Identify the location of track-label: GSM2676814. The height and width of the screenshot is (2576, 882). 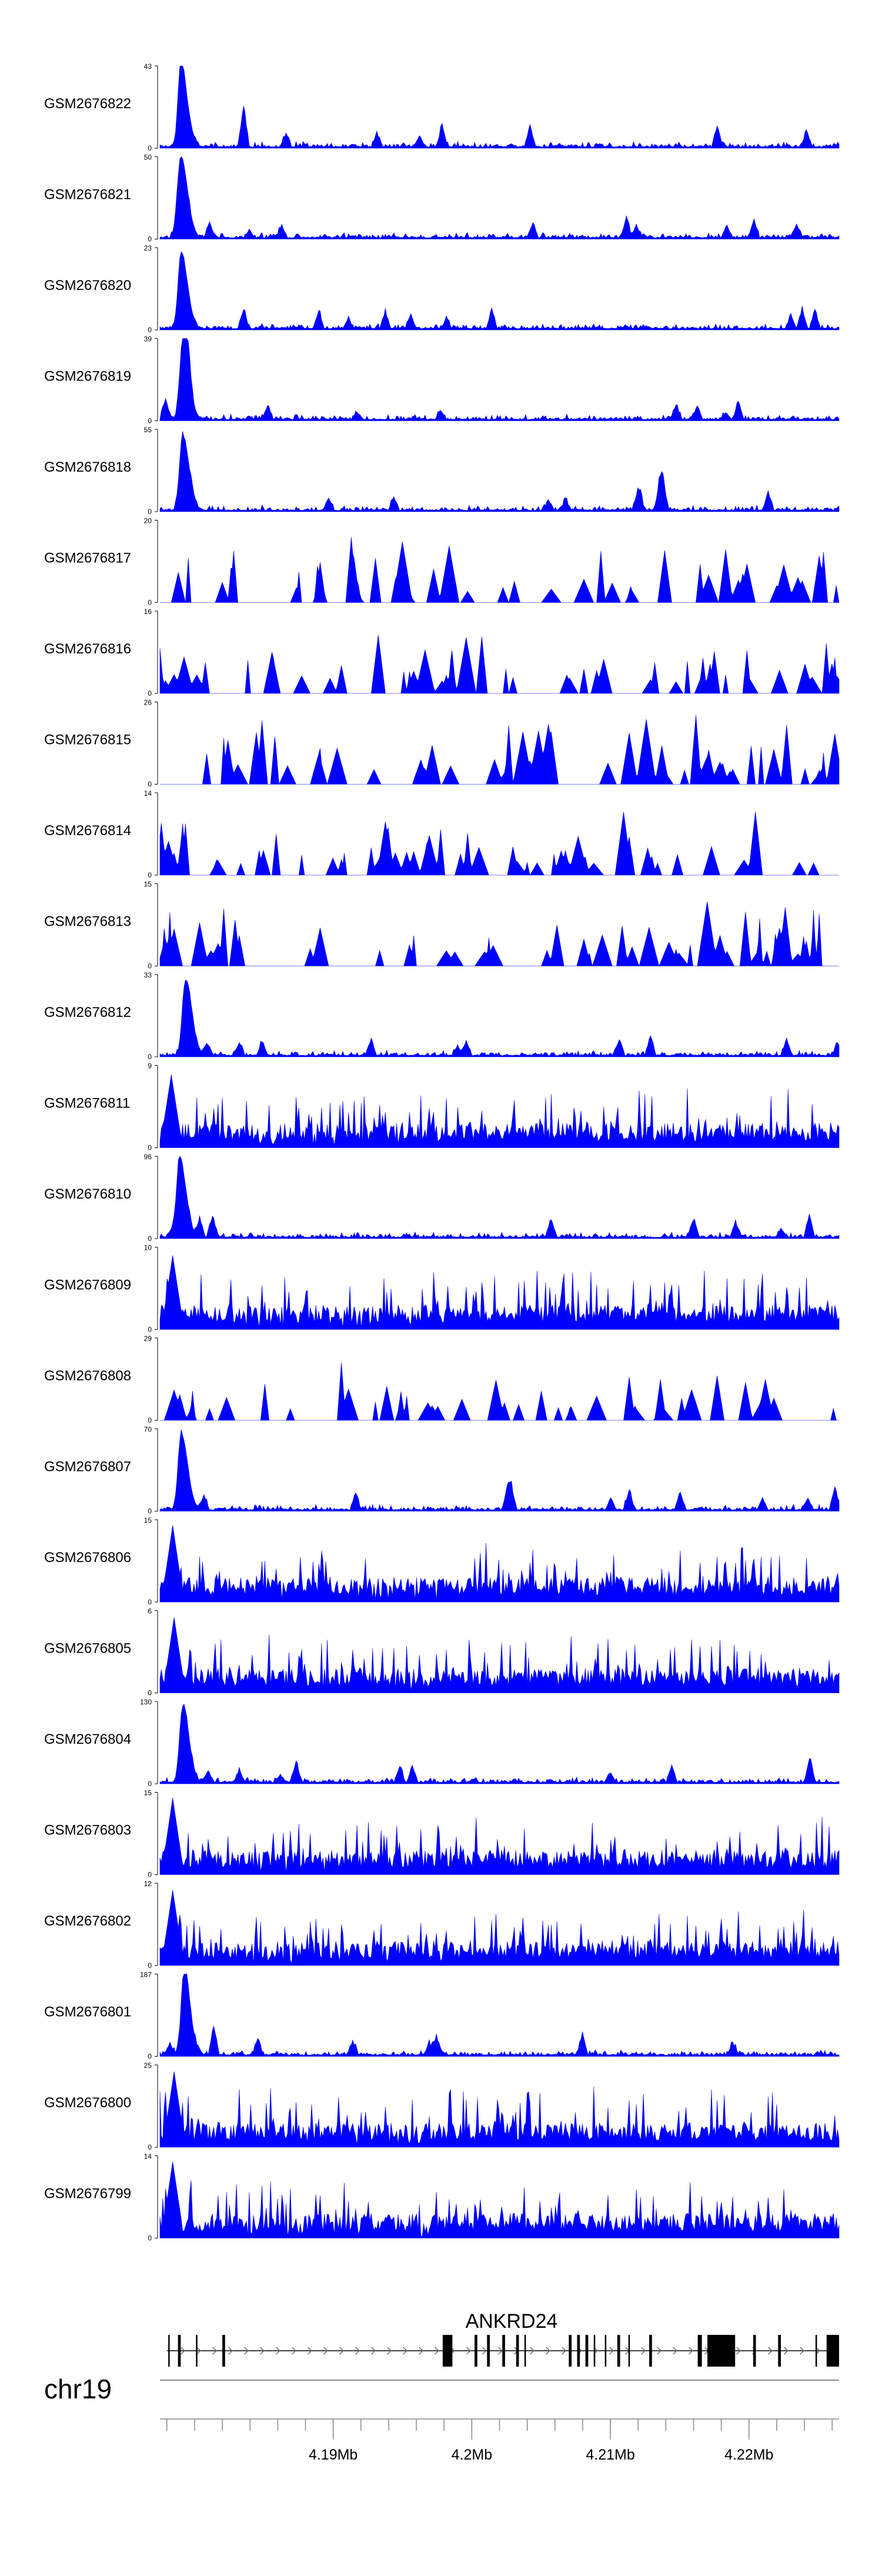
(87, 831).